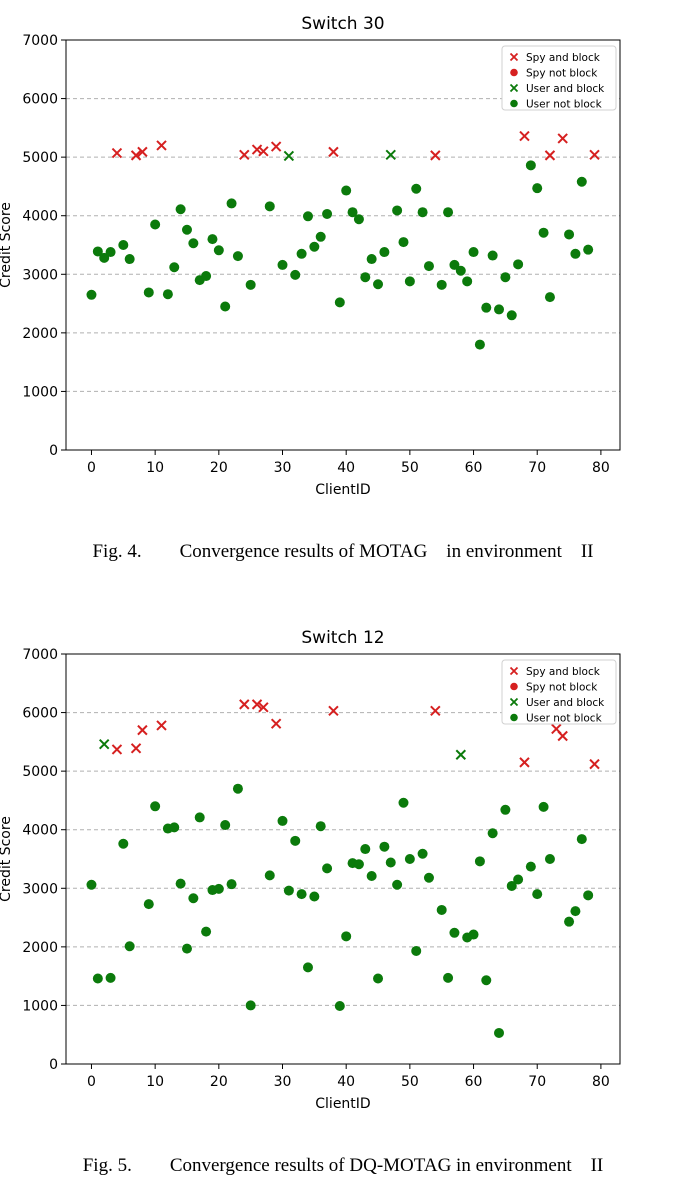 This screenshot has height=1194, width=686. Describe the element at coordinates (474, 468) in the screenshot. I see `x-tick-label: 60` at that location.